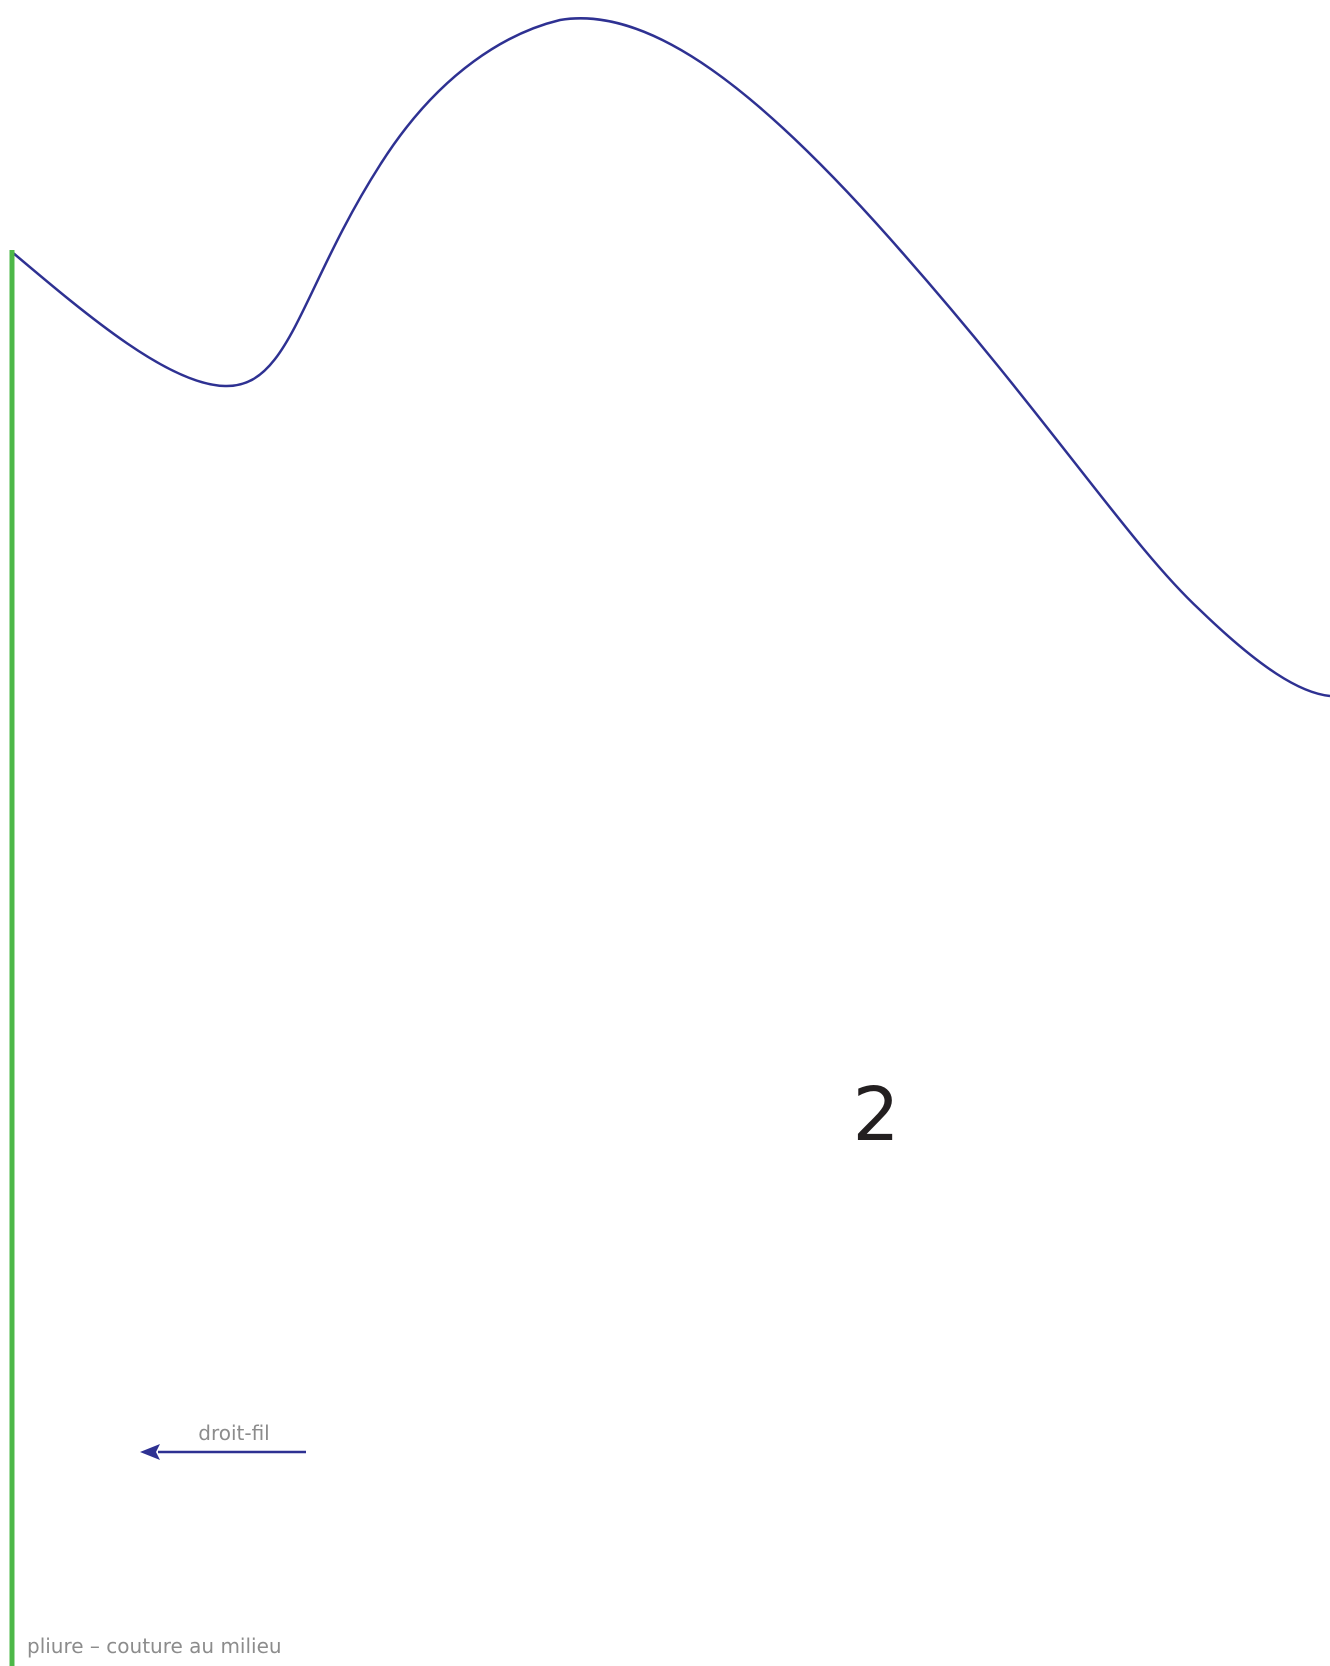  What do you see at coordinates (233, 1433) in the screenshot?
I see `grainline-label: droit-fil` at bounding box center [233, 1433].